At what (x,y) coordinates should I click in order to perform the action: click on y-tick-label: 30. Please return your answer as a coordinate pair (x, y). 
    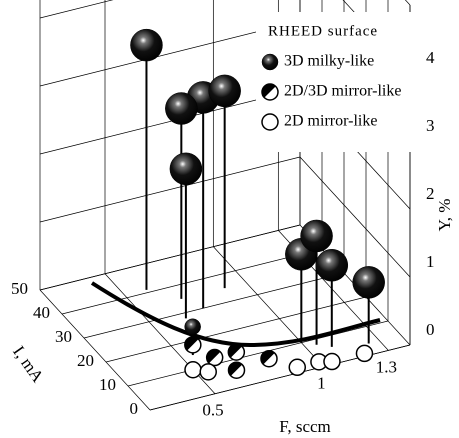
    Looking at the image, I should click on (63, 336).